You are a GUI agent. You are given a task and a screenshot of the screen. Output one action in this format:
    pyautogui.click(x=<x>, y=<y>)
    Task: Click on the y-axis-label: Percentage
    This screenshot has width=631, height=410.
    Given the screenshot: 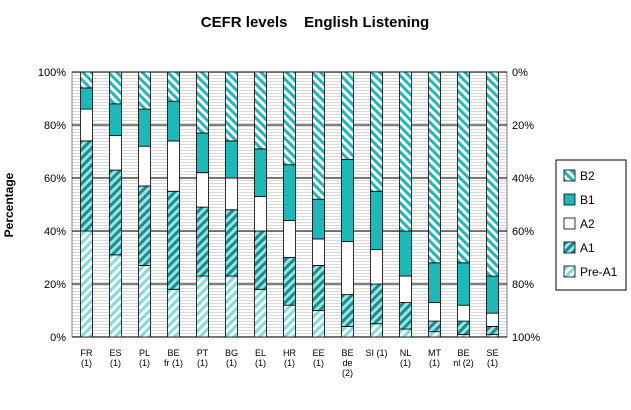 What is the action you would take?
    pyautogui.click(x=9, y=204)
    